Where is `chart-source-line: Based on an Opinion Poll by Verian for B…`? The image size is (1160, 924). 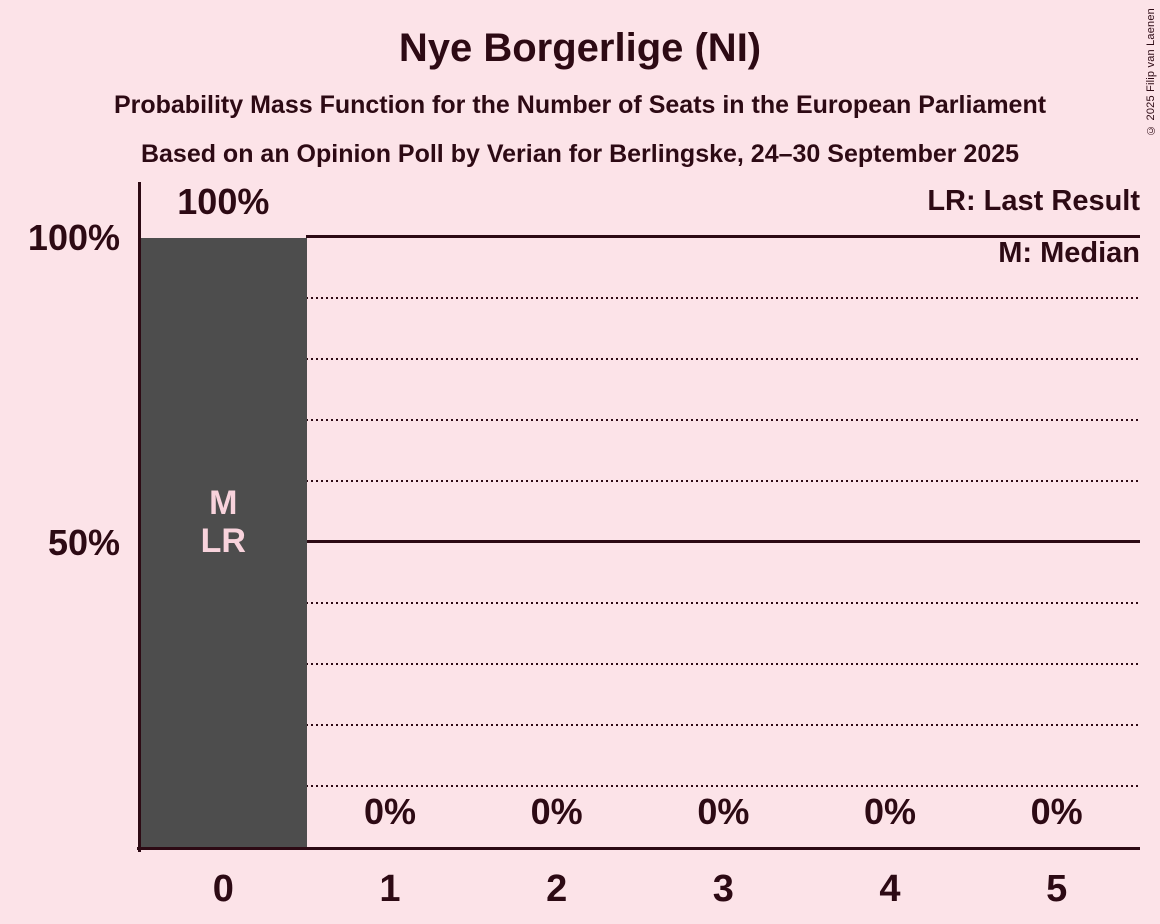
chart-source-line: Based on an Opinion Poll by Verian for B… is located at coordinates (580, 154).